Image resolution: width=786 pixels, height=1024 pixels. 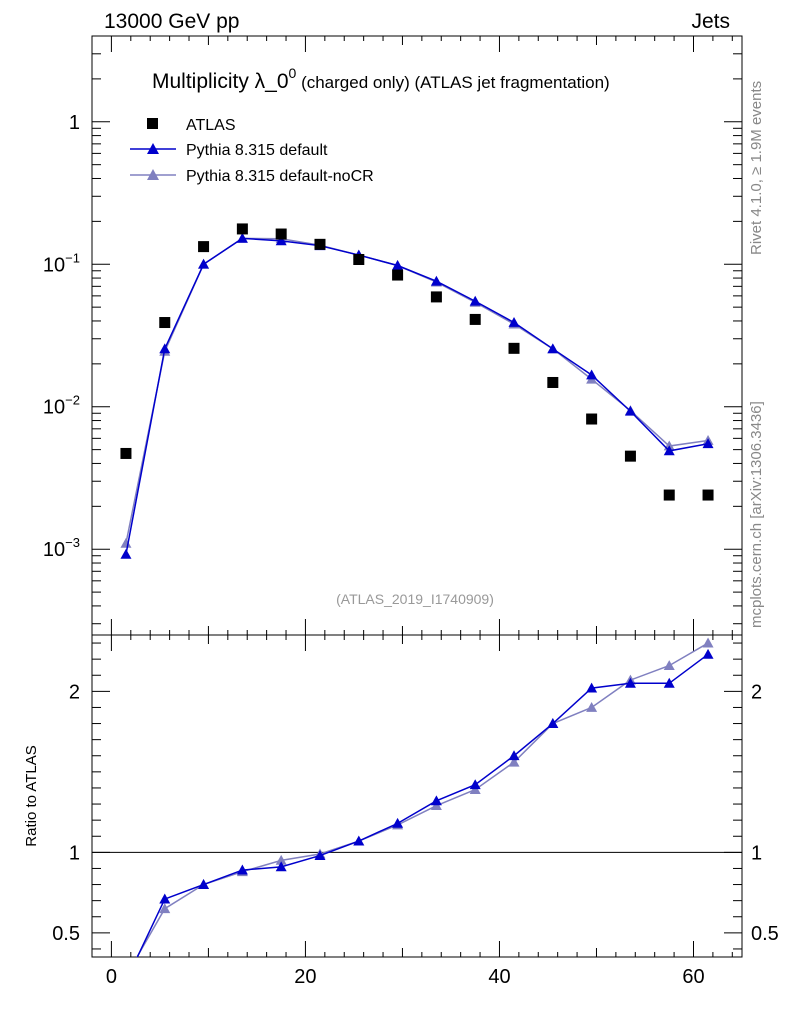 I want to click on main-ytick-label-exp: −2, so click(x=72, y=400).